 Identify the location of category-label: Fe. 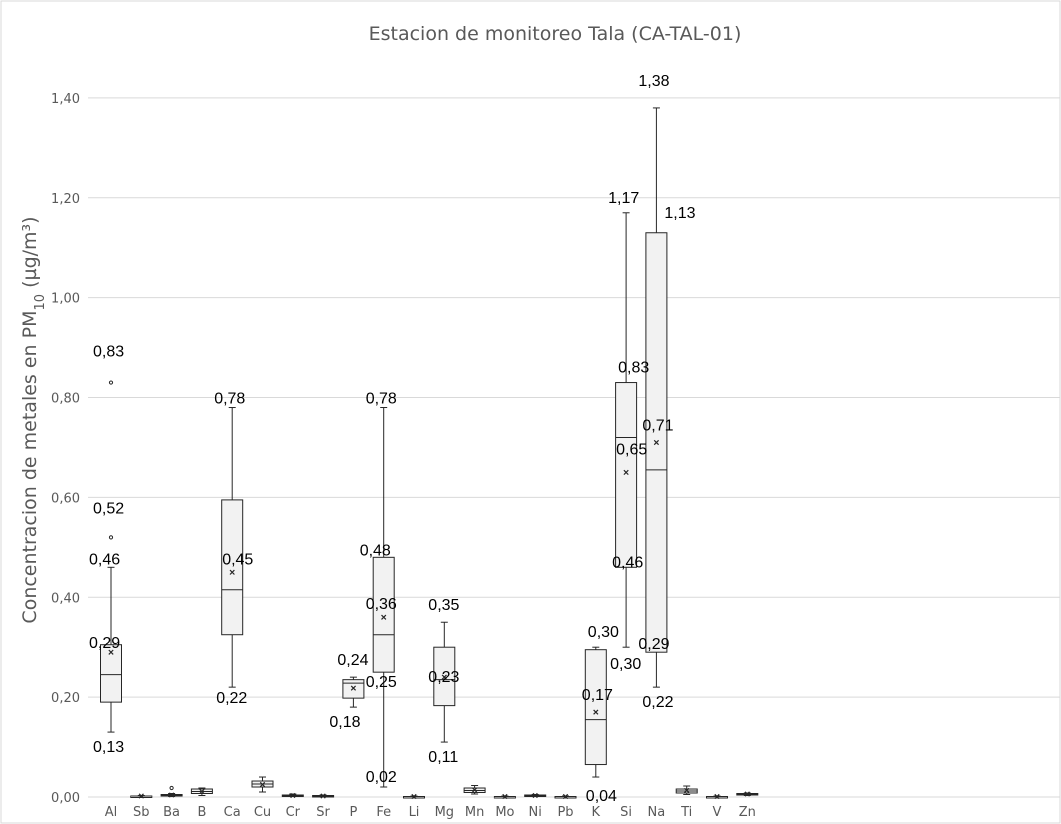
(383, 812).